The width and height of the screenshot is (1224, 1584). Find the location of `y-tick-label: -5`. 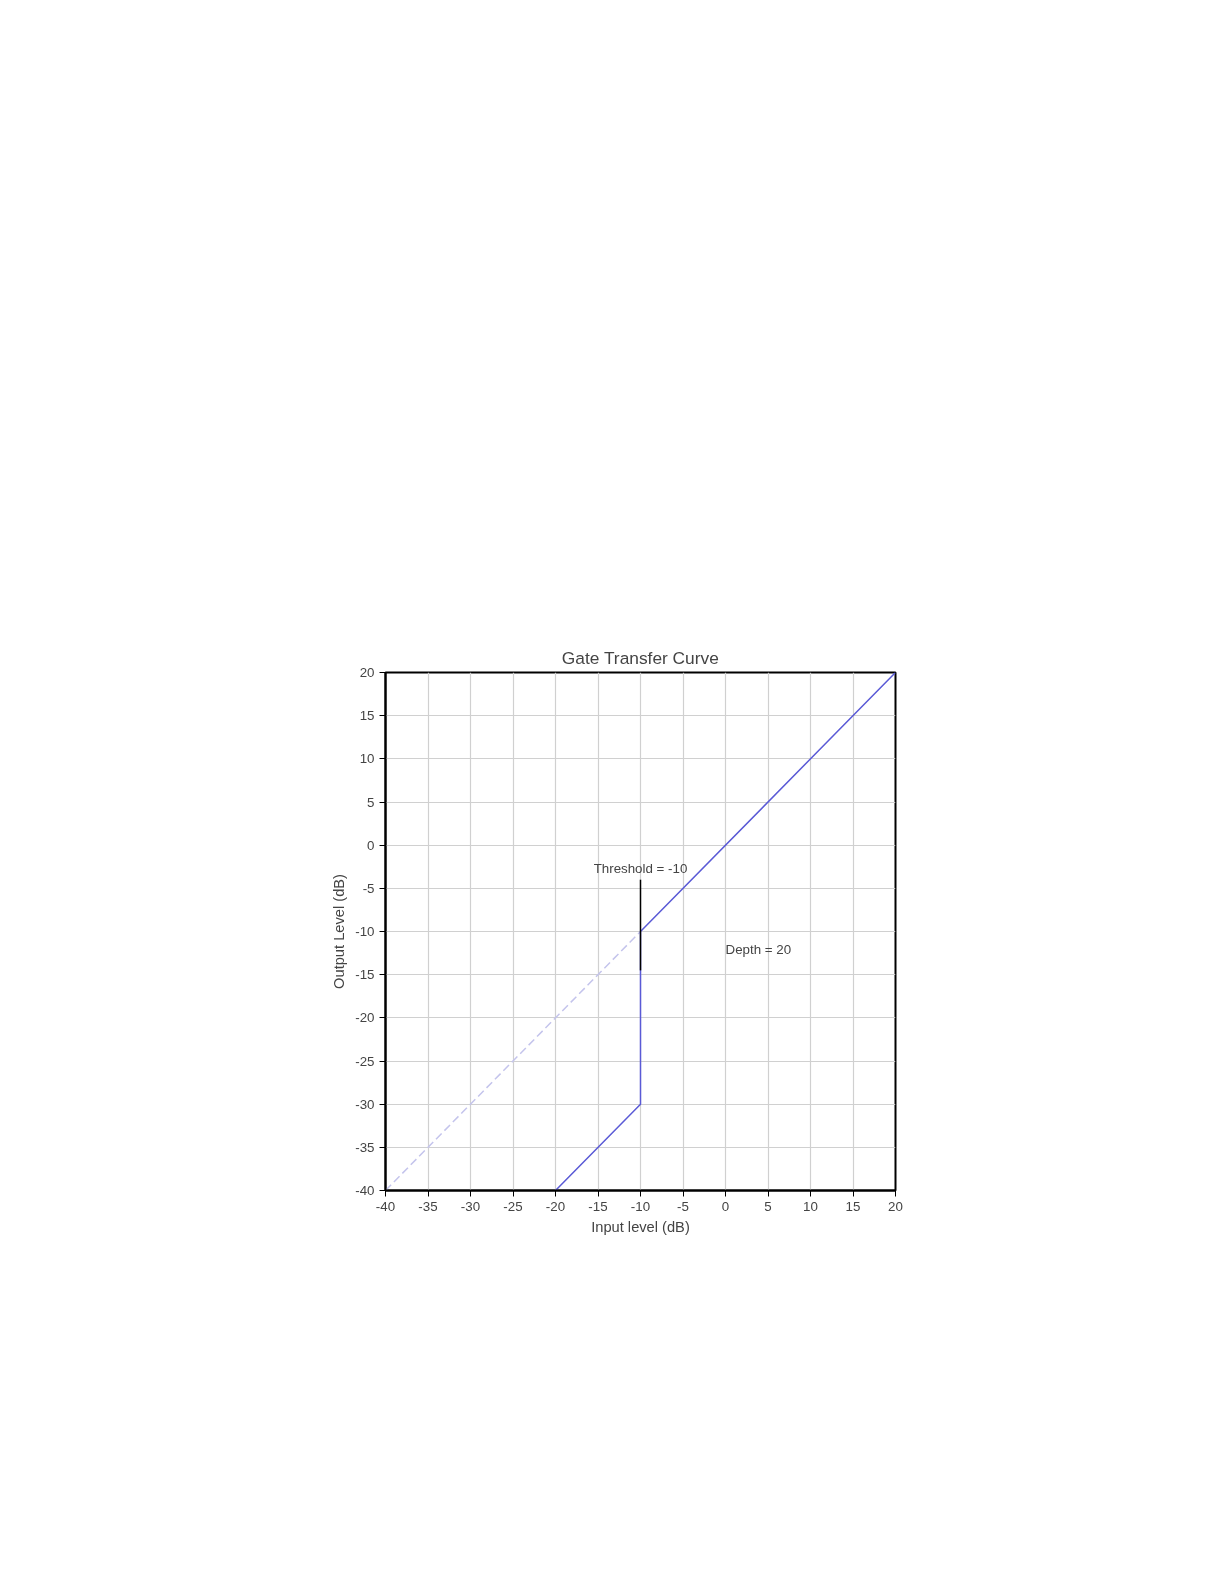

y-tick-label: -5 is located at coordinates (368, 888).